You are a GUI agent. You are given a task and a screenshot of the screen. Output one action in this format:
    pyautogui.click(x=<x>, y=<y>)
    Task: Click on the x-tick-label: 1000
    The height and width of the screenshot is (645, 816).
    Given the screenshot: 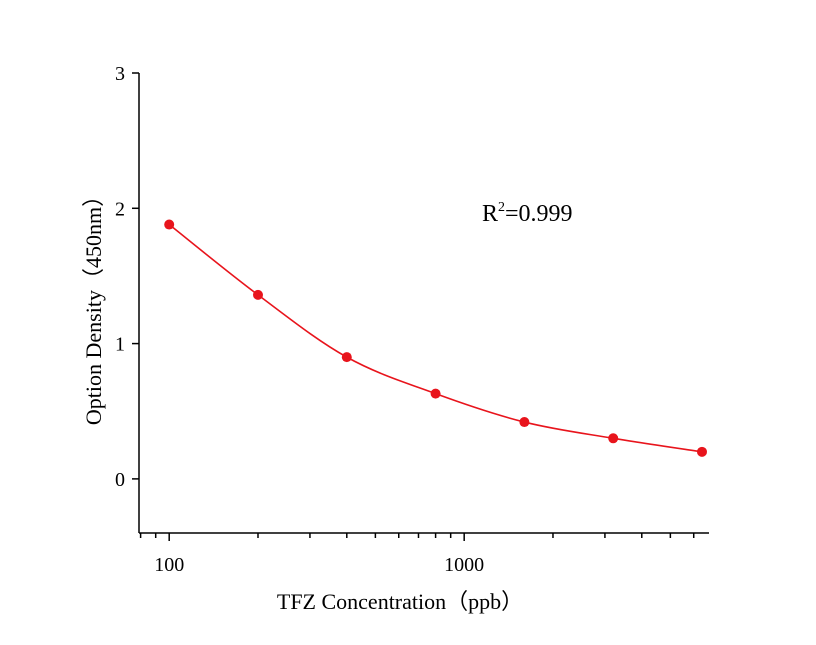 What is the action you would take?
    pyautogui.click(x=464, y=565)
    